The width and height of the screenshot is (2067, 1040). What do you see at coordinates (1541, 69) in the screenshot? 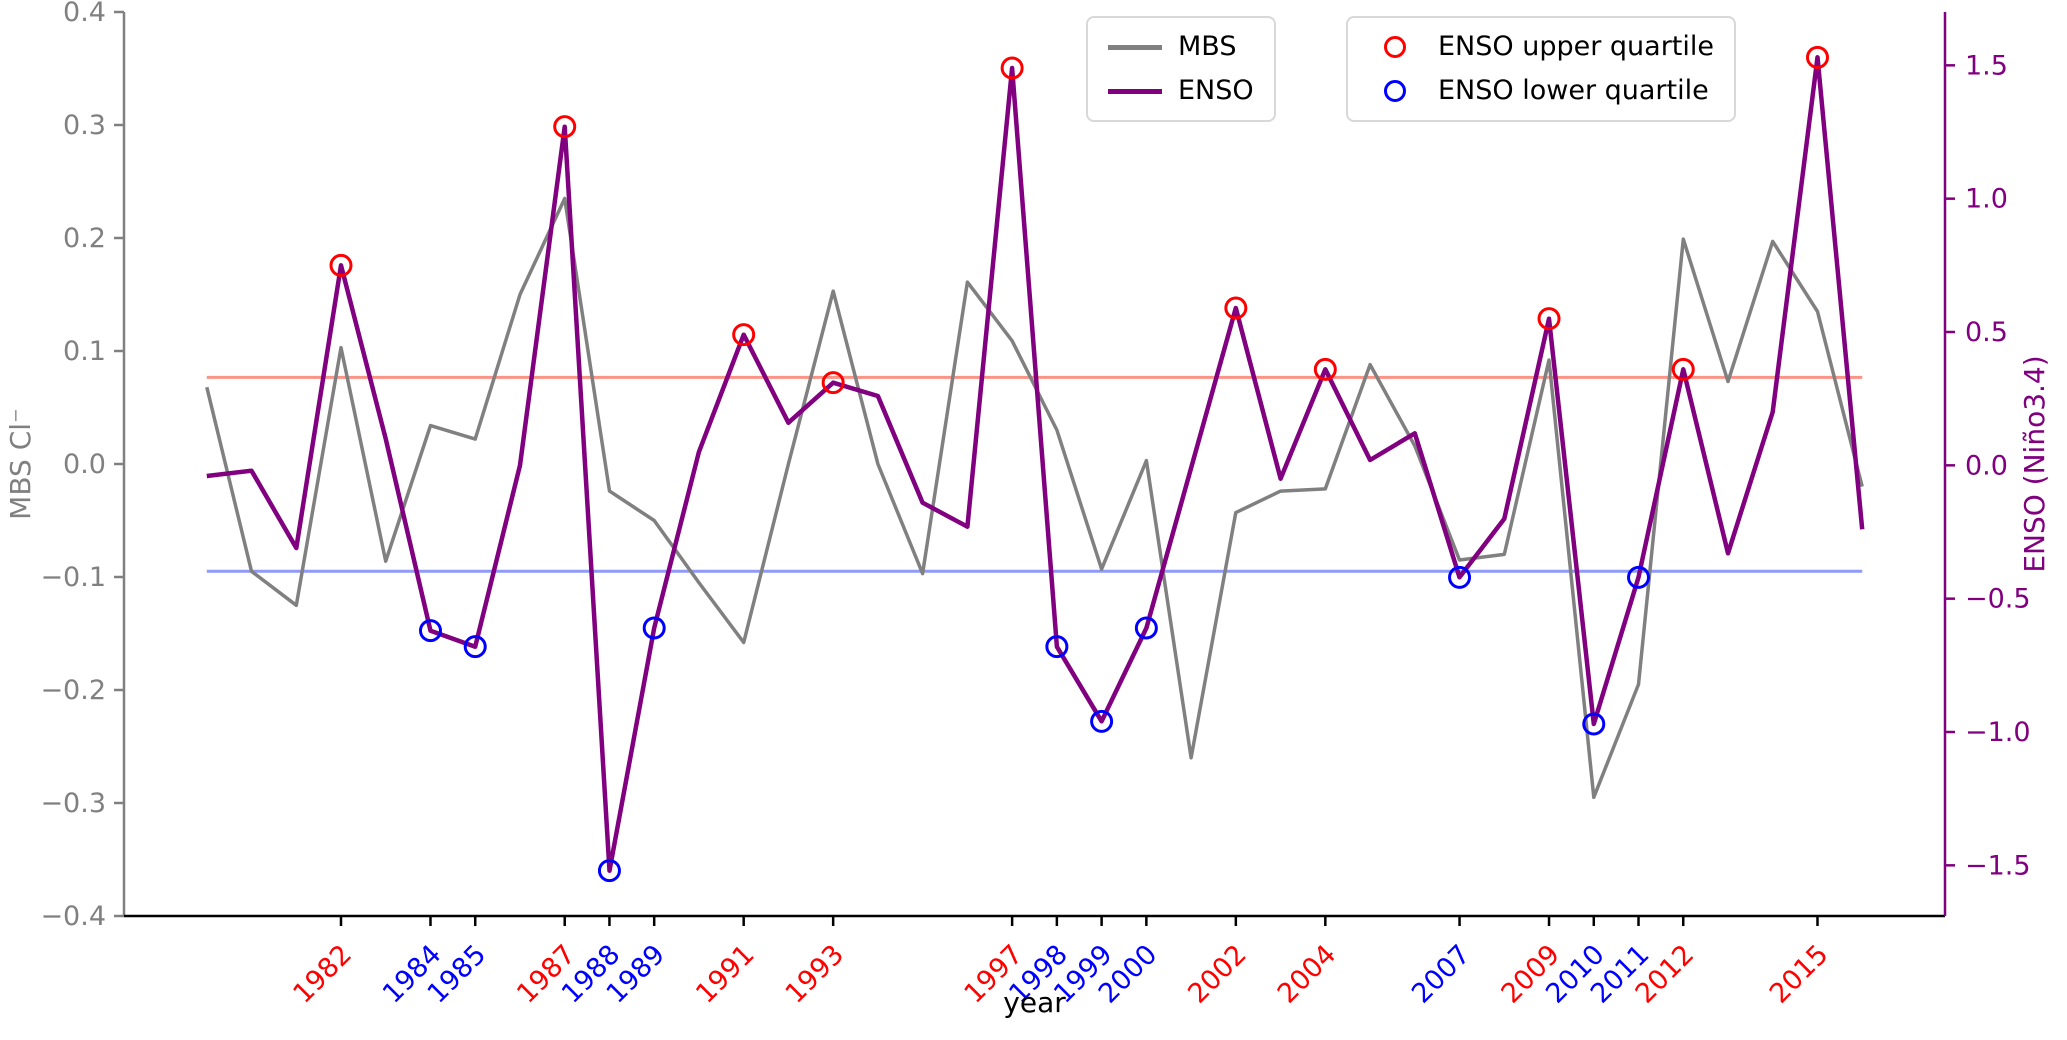
I see `legend-marker-box: ENSO upper quartile ENSO lower quartile` at bounding box center [1541, 69].